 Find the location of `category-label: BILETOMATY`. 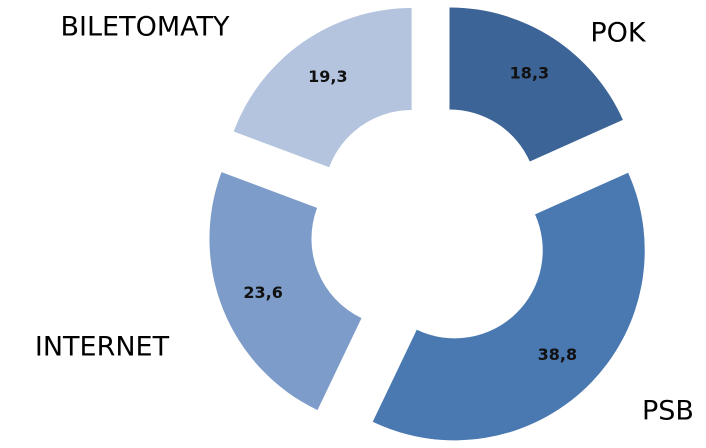

category-label: BILETOMATY is located at coordinates (145, 27).